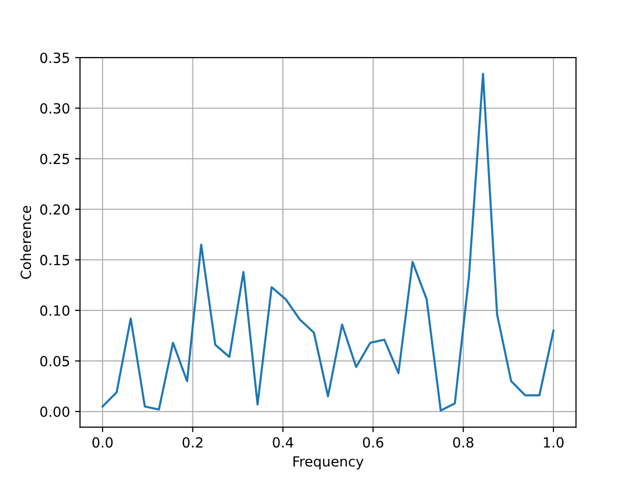 The height and width of the screenshot is (480, 640). Describe the element at coordinates (26, 242) in the screenshot. I see `y-axis-title: Coherence` at that location.